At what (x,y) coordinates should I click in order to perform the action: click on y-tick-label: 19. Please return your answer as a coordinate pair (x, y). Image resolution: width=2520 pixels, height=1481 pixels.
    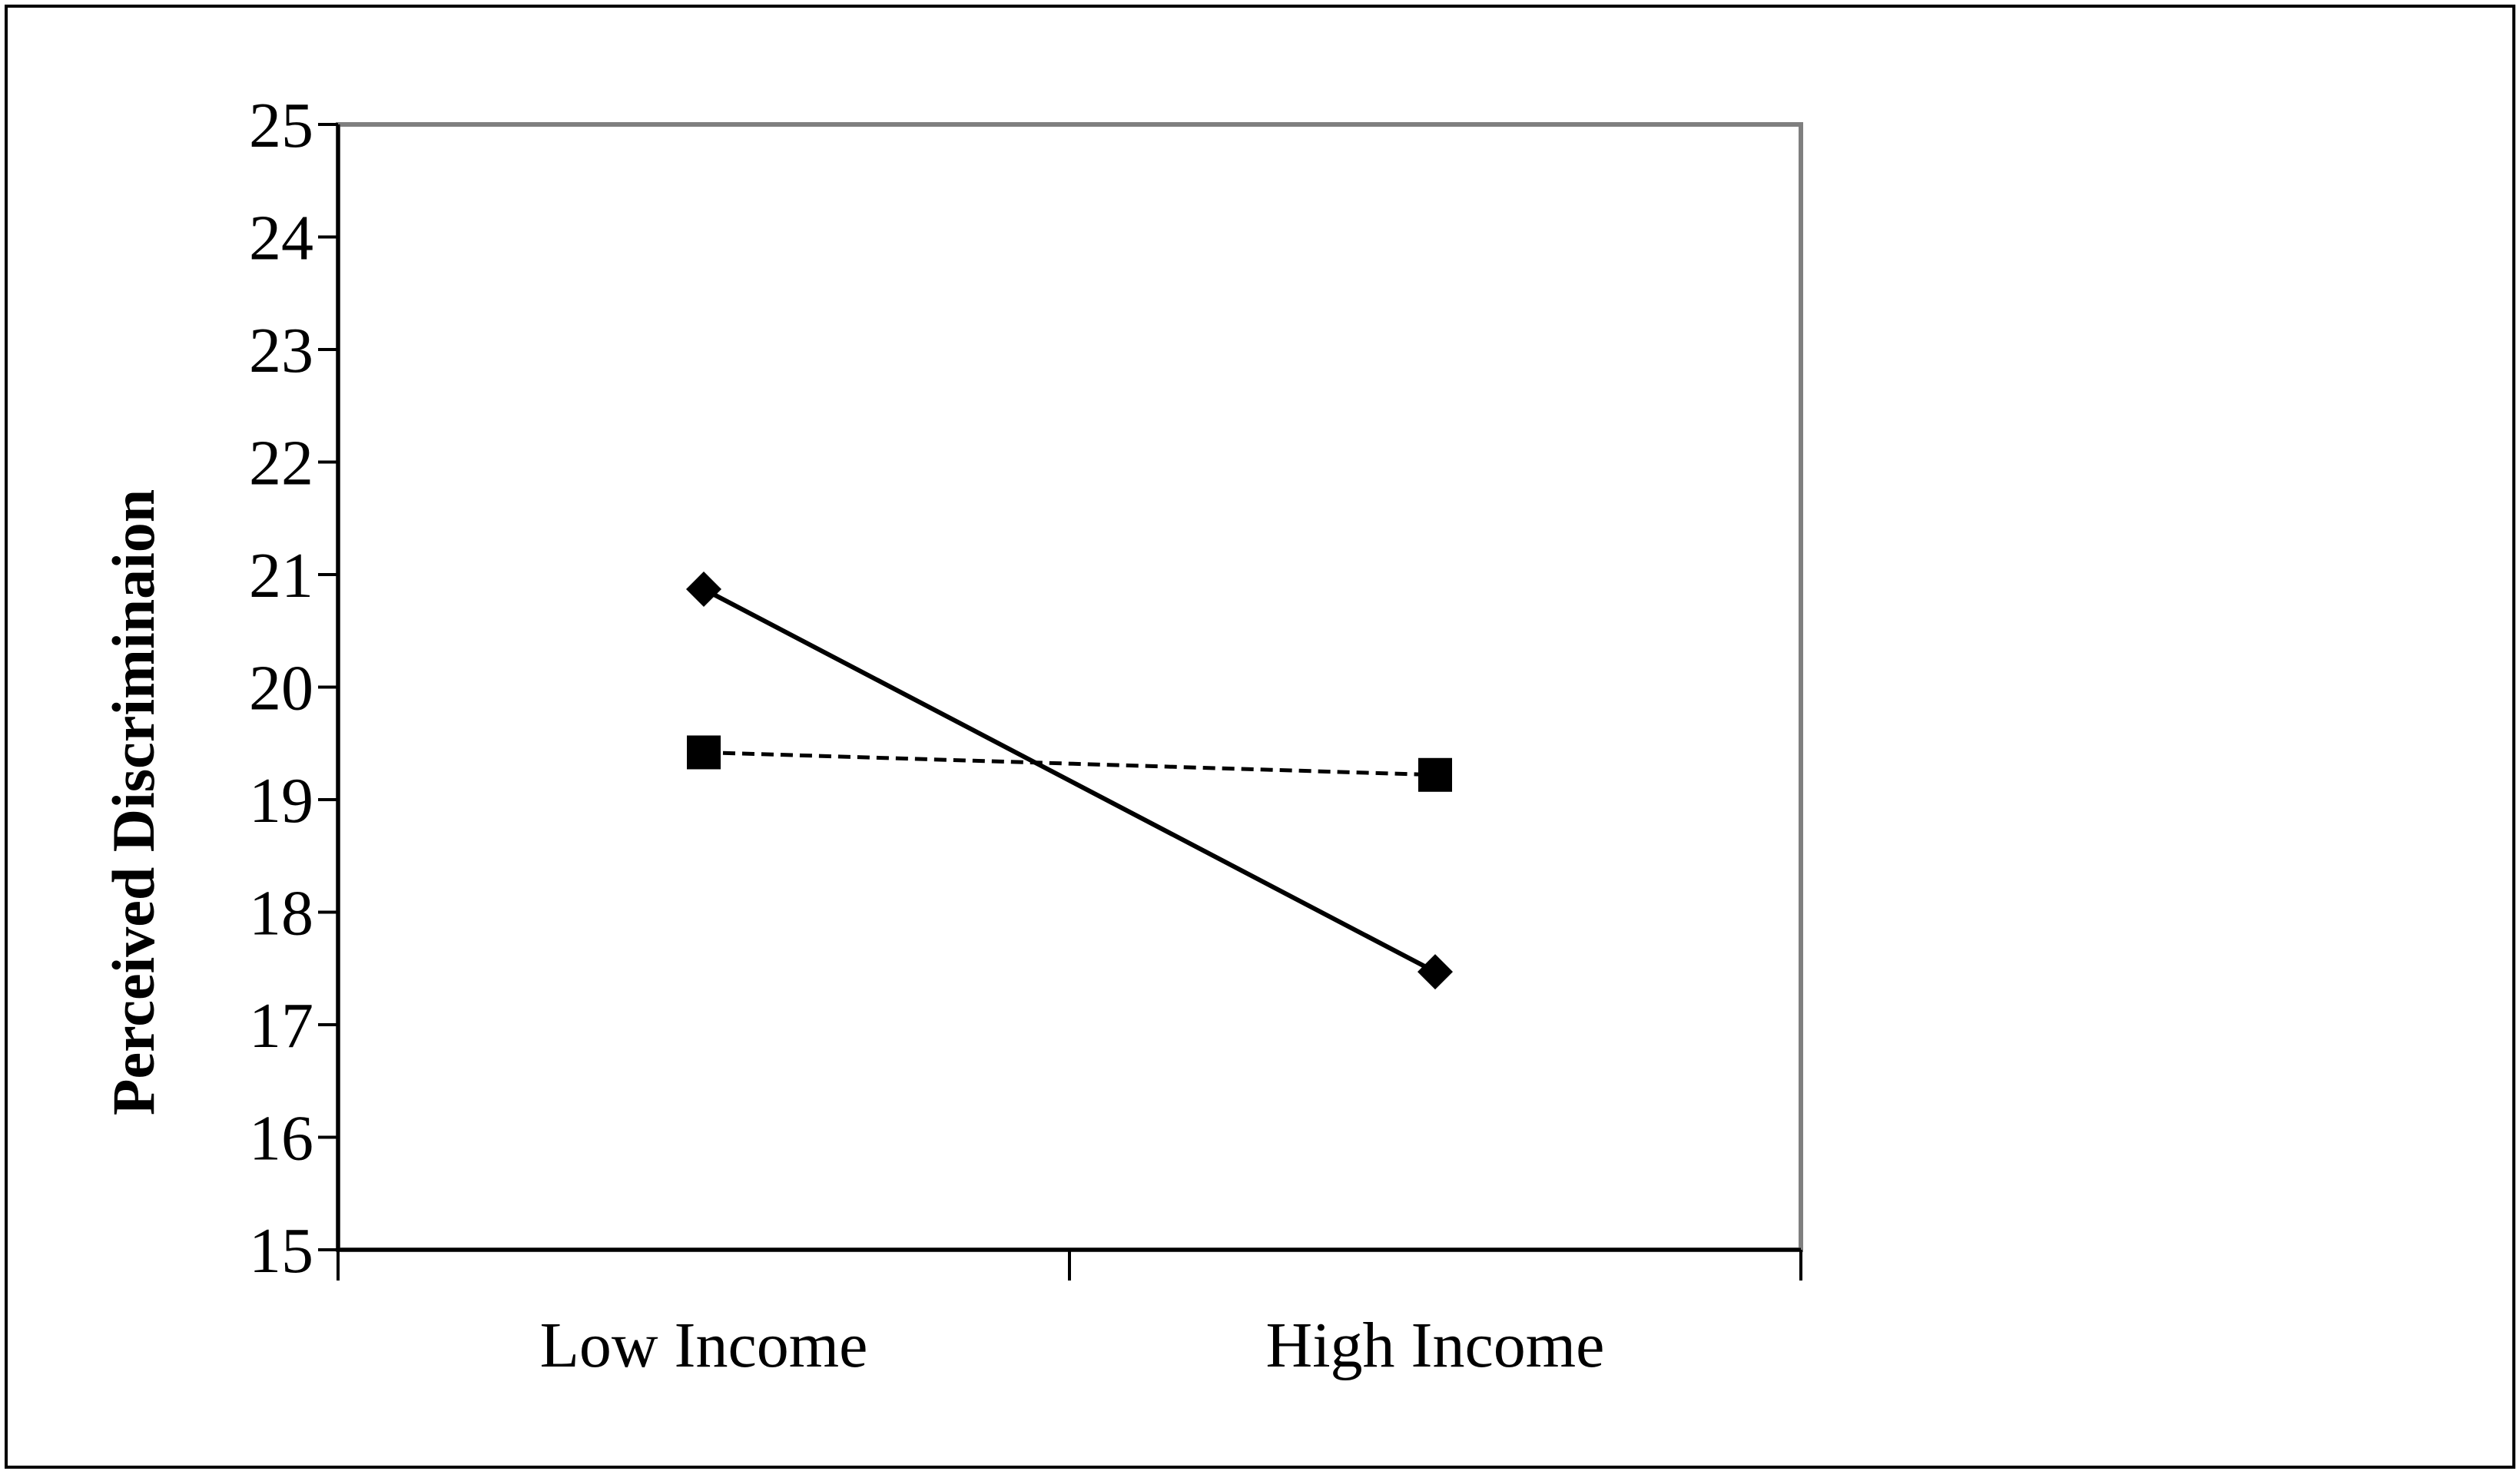
    Looking at the image, I should click on (281, 801).